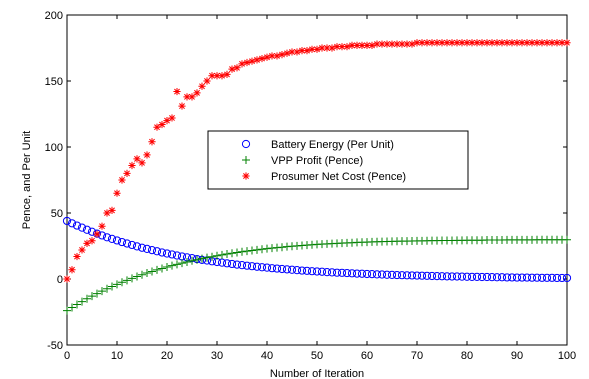  I want to click on y-tick-label: 50, so click(57, 214).